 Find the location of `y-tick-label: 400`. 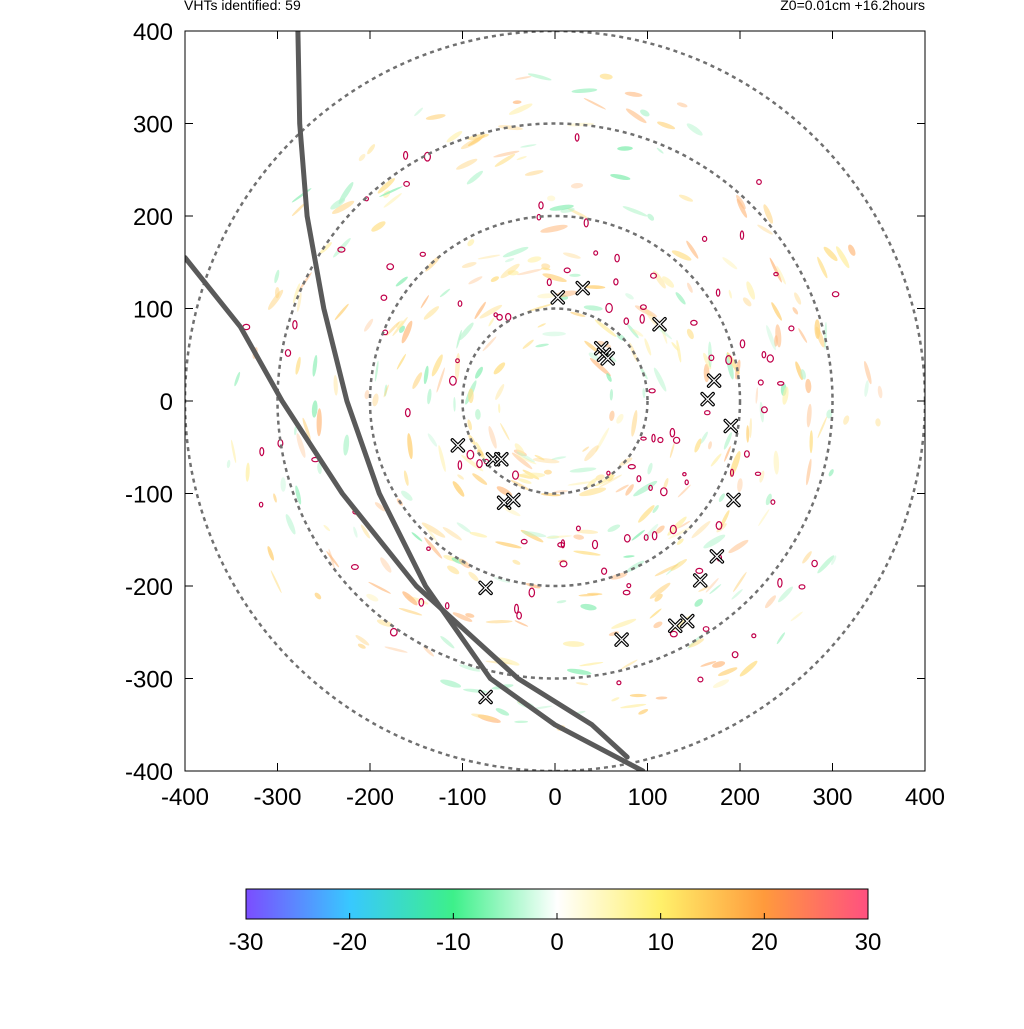

y-tick-label: 400 is located at coordinates (153, 32).